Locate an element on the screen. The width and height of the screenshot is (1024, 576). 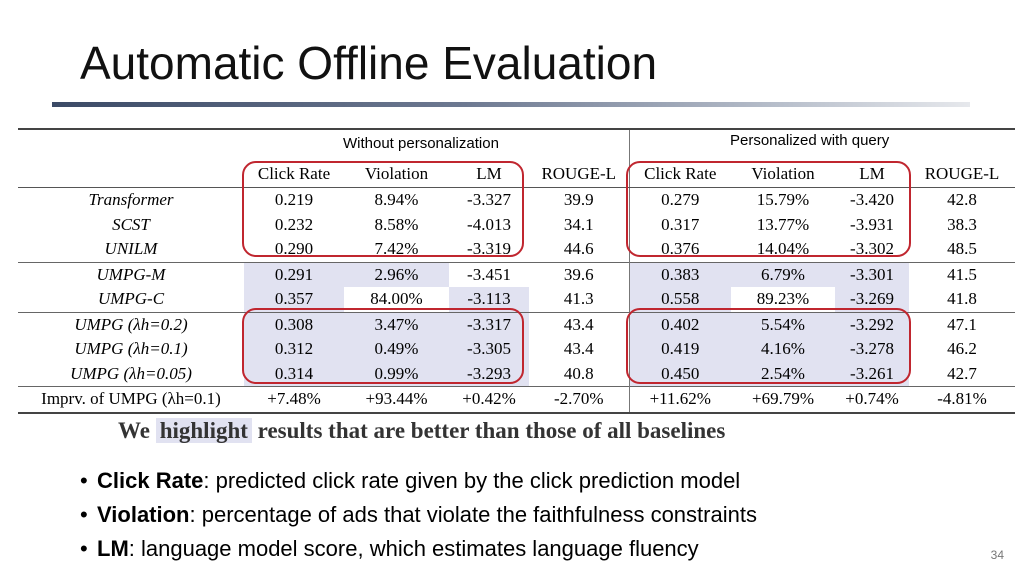
table-cell: -3.420 is located at coordinates (872, 200).